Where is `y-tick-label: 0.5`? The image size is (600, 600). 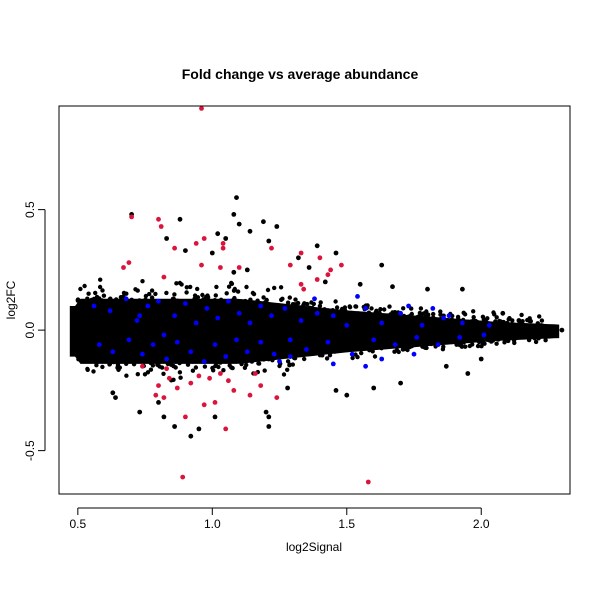 y-tick-label: 0.5 is located at coordinates (30, 209).